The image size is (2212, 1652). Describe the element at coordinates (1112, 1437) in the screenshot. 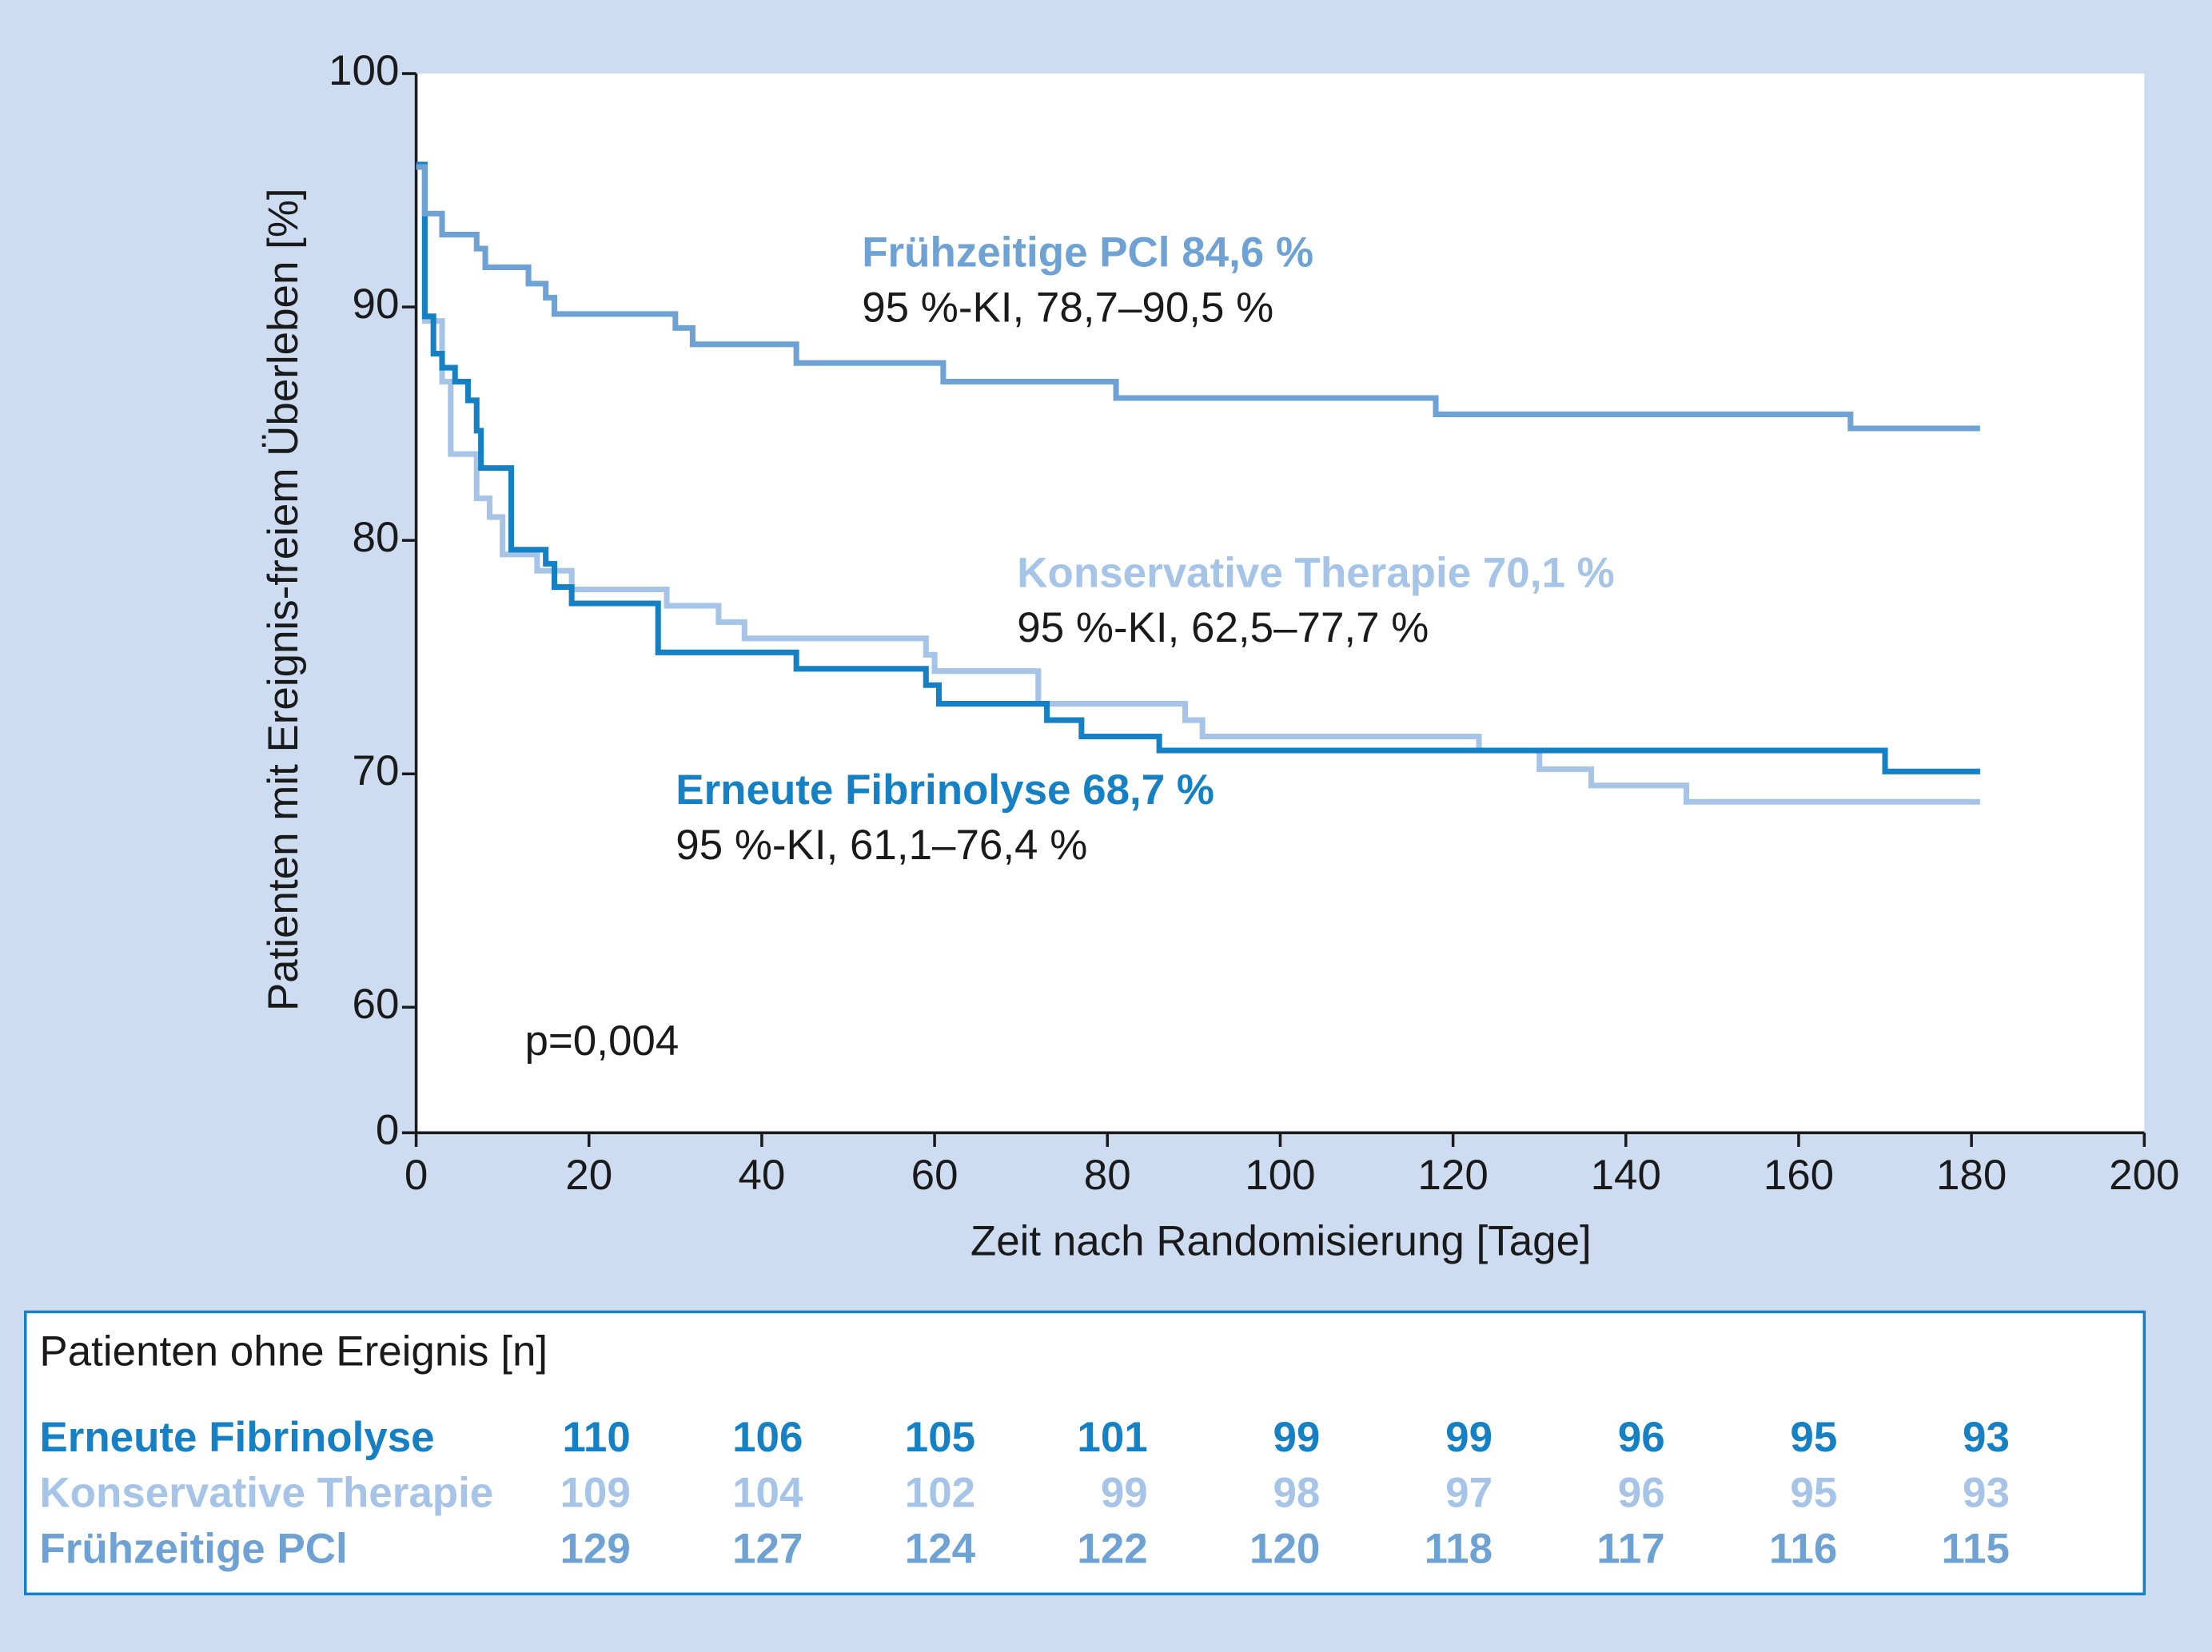

I see `risk-count: 101` at that location.